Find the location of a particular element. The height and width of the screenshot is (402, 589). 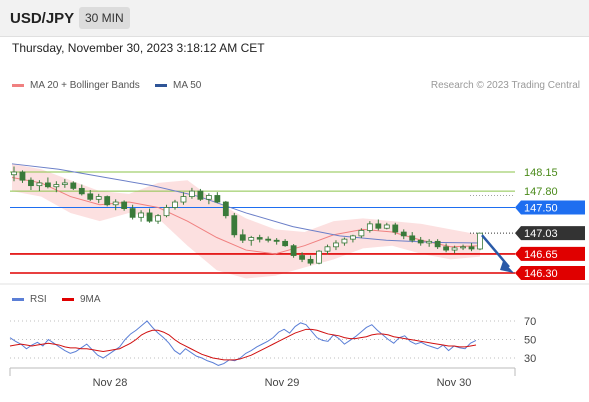

rsi-label: RSI is located at coordinates (38, 299).